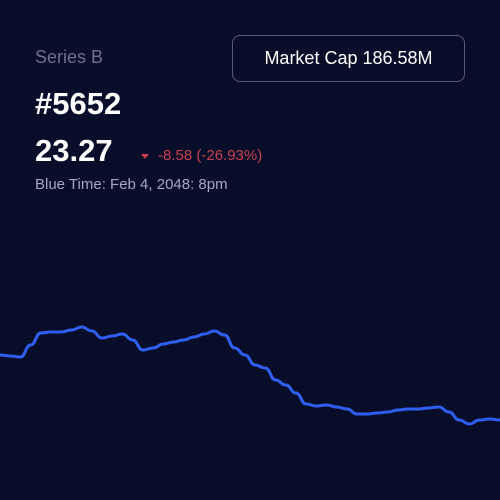 This screenshot has height=500, width=500. What do you see at coordinates (145, 156) in the screenshot?
I see `down-arrow-icon` at bounding box center [145, 156].